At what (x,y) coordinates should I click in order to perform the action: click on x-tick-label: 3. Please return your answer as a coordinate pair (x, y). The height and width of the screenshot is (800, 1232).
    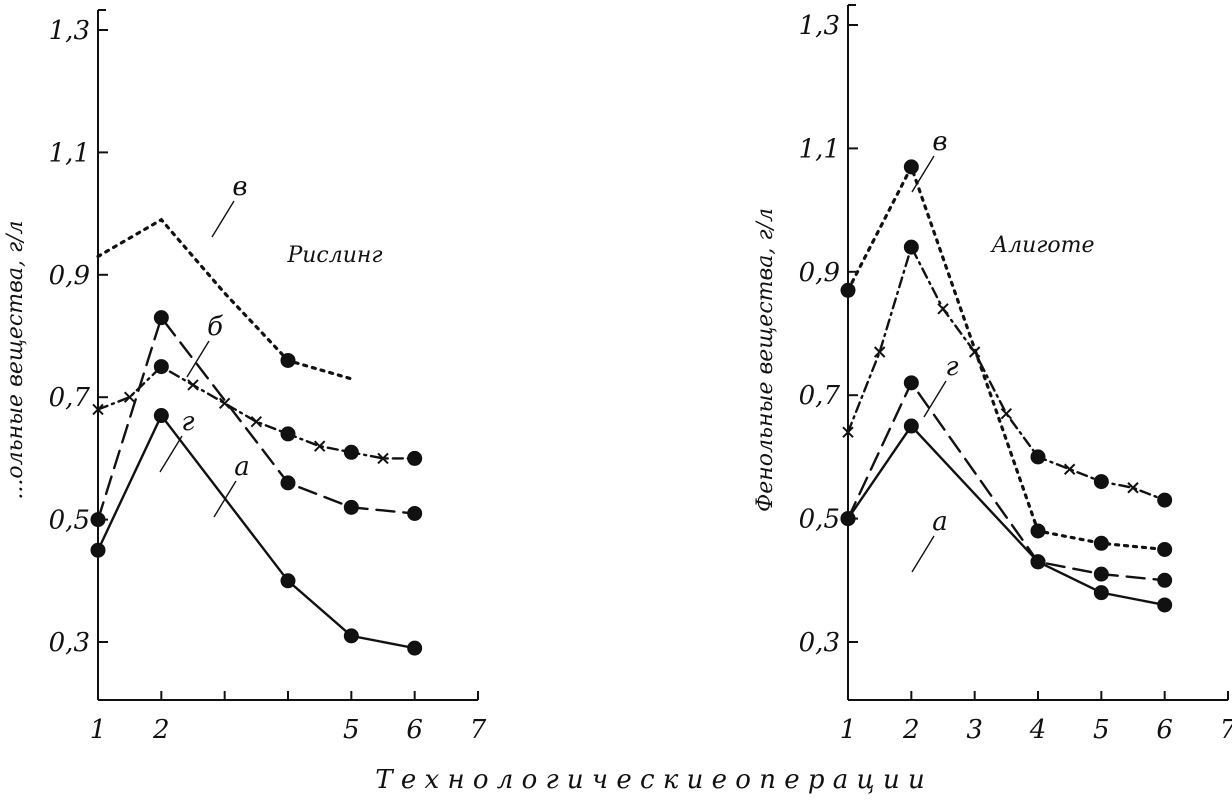
    Looking at the image, I should click on (974, 730).